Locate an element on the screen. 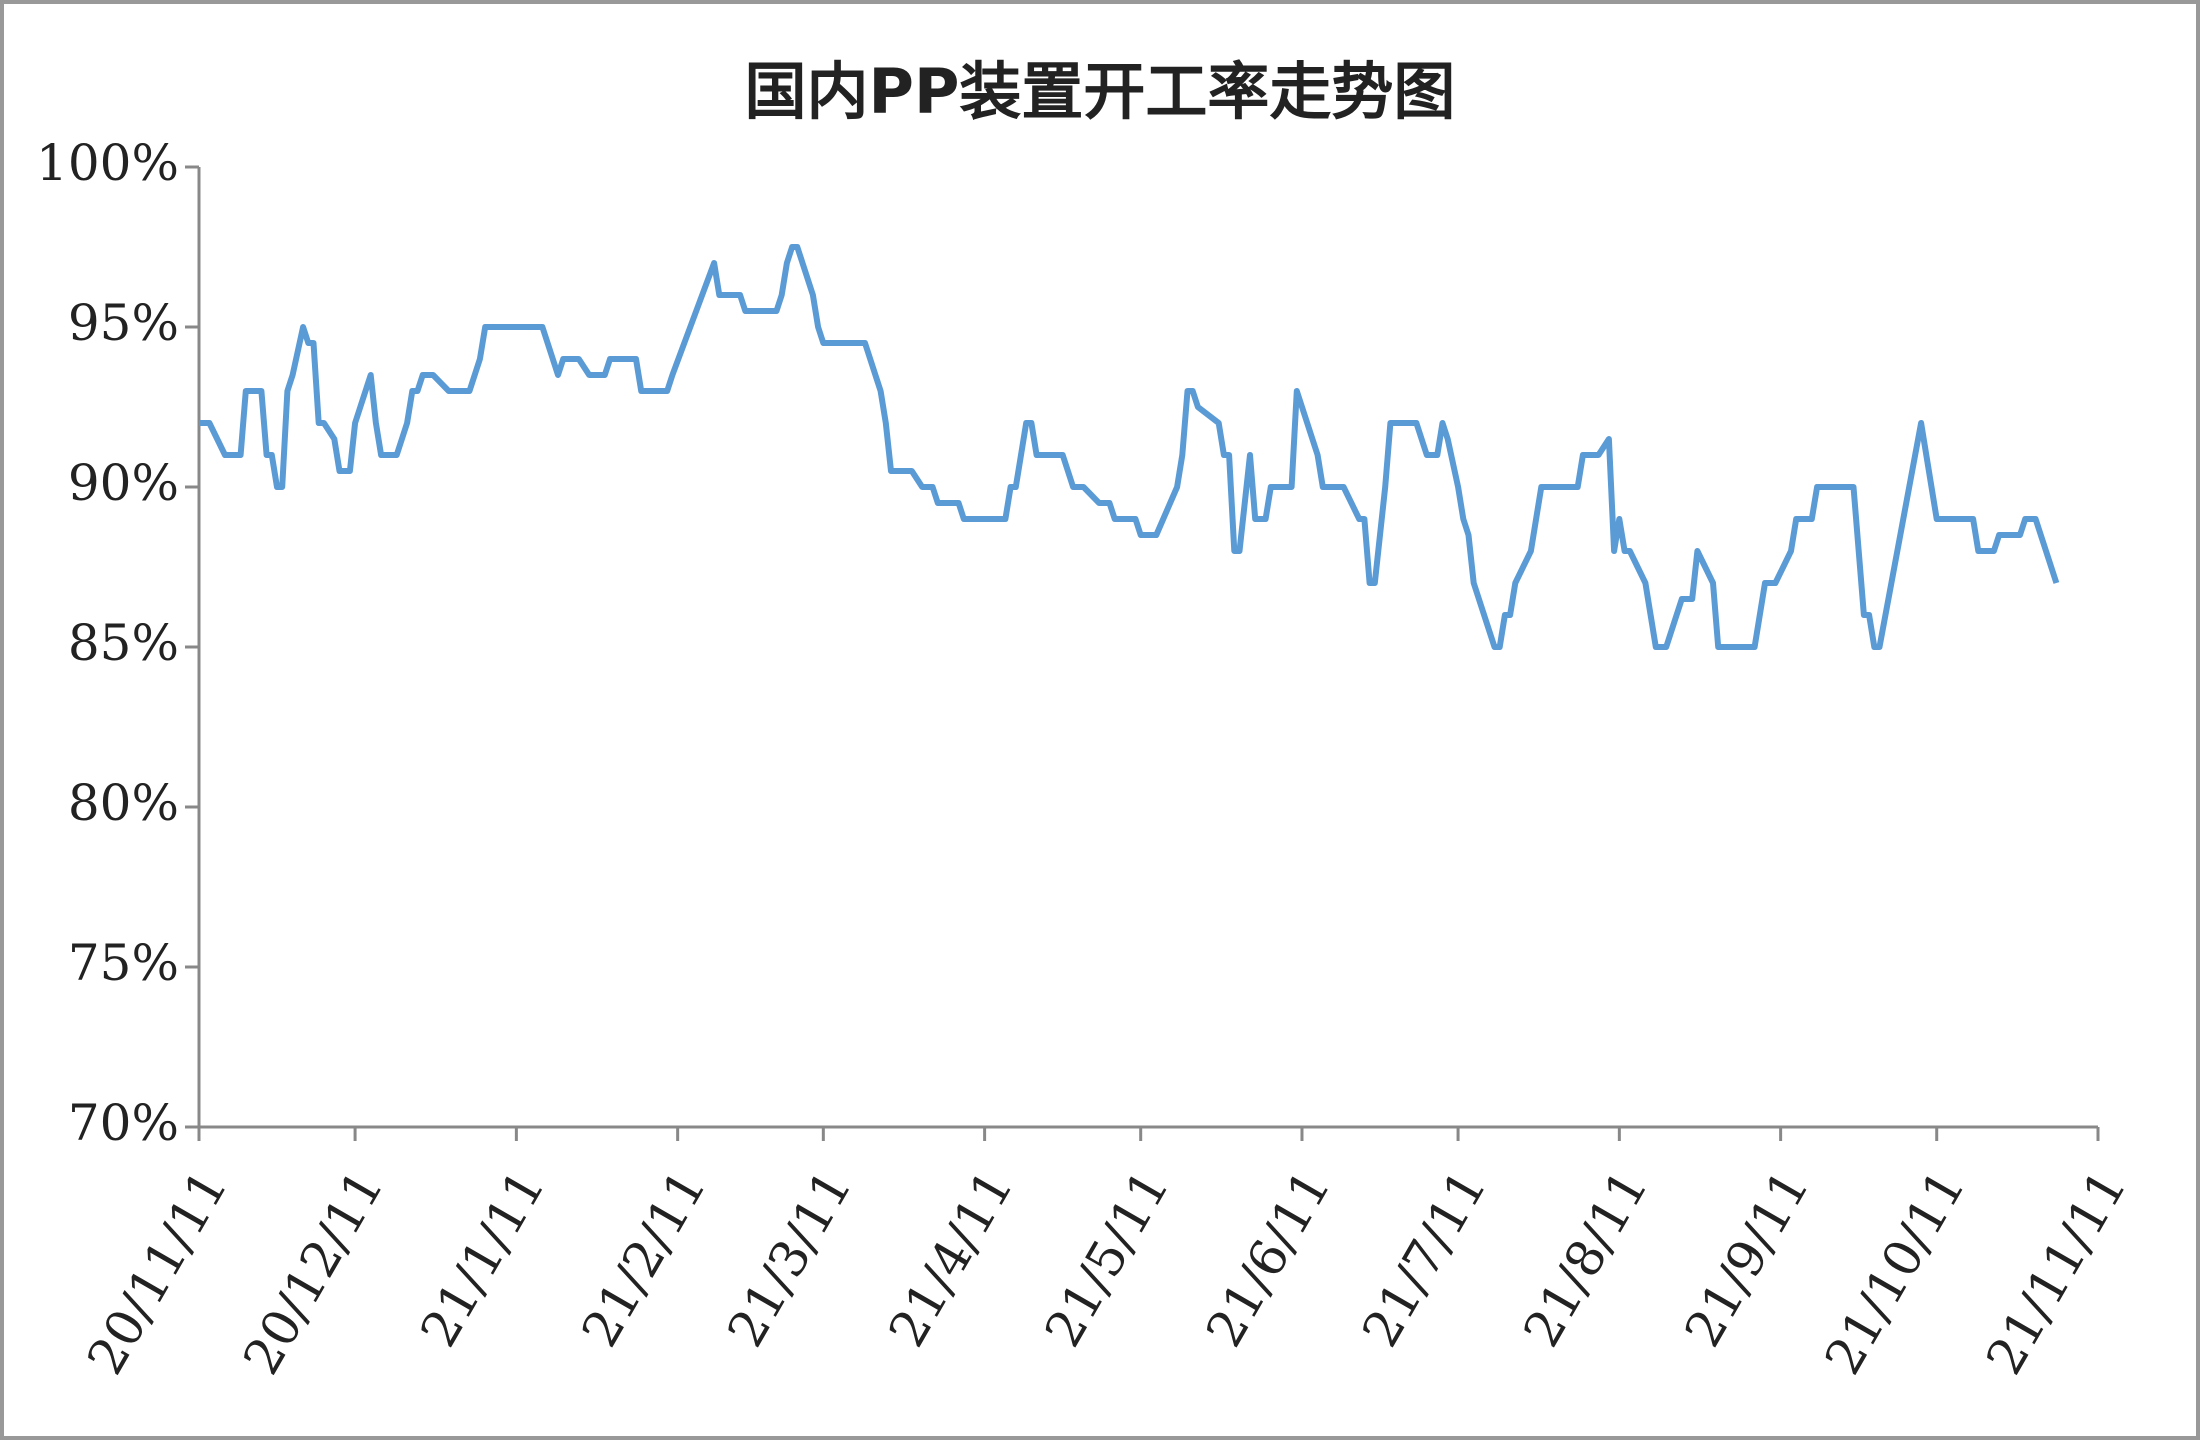  chart-title: 国内PP装置开工率走势图 is located at coordinates (1100, 91).